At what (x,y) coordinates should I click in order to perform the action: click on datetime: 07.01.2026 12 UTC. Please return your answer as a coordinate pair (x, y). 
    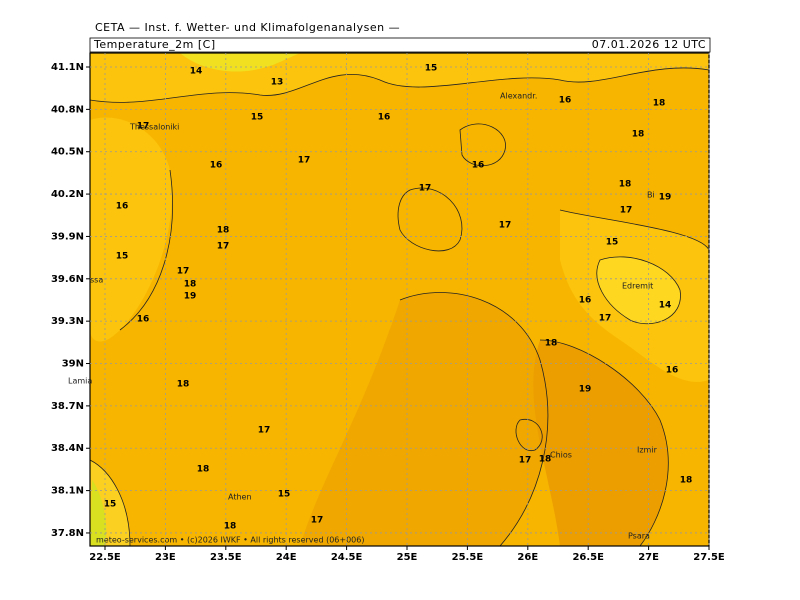
    Looking at the image, I should click on (649, 44).